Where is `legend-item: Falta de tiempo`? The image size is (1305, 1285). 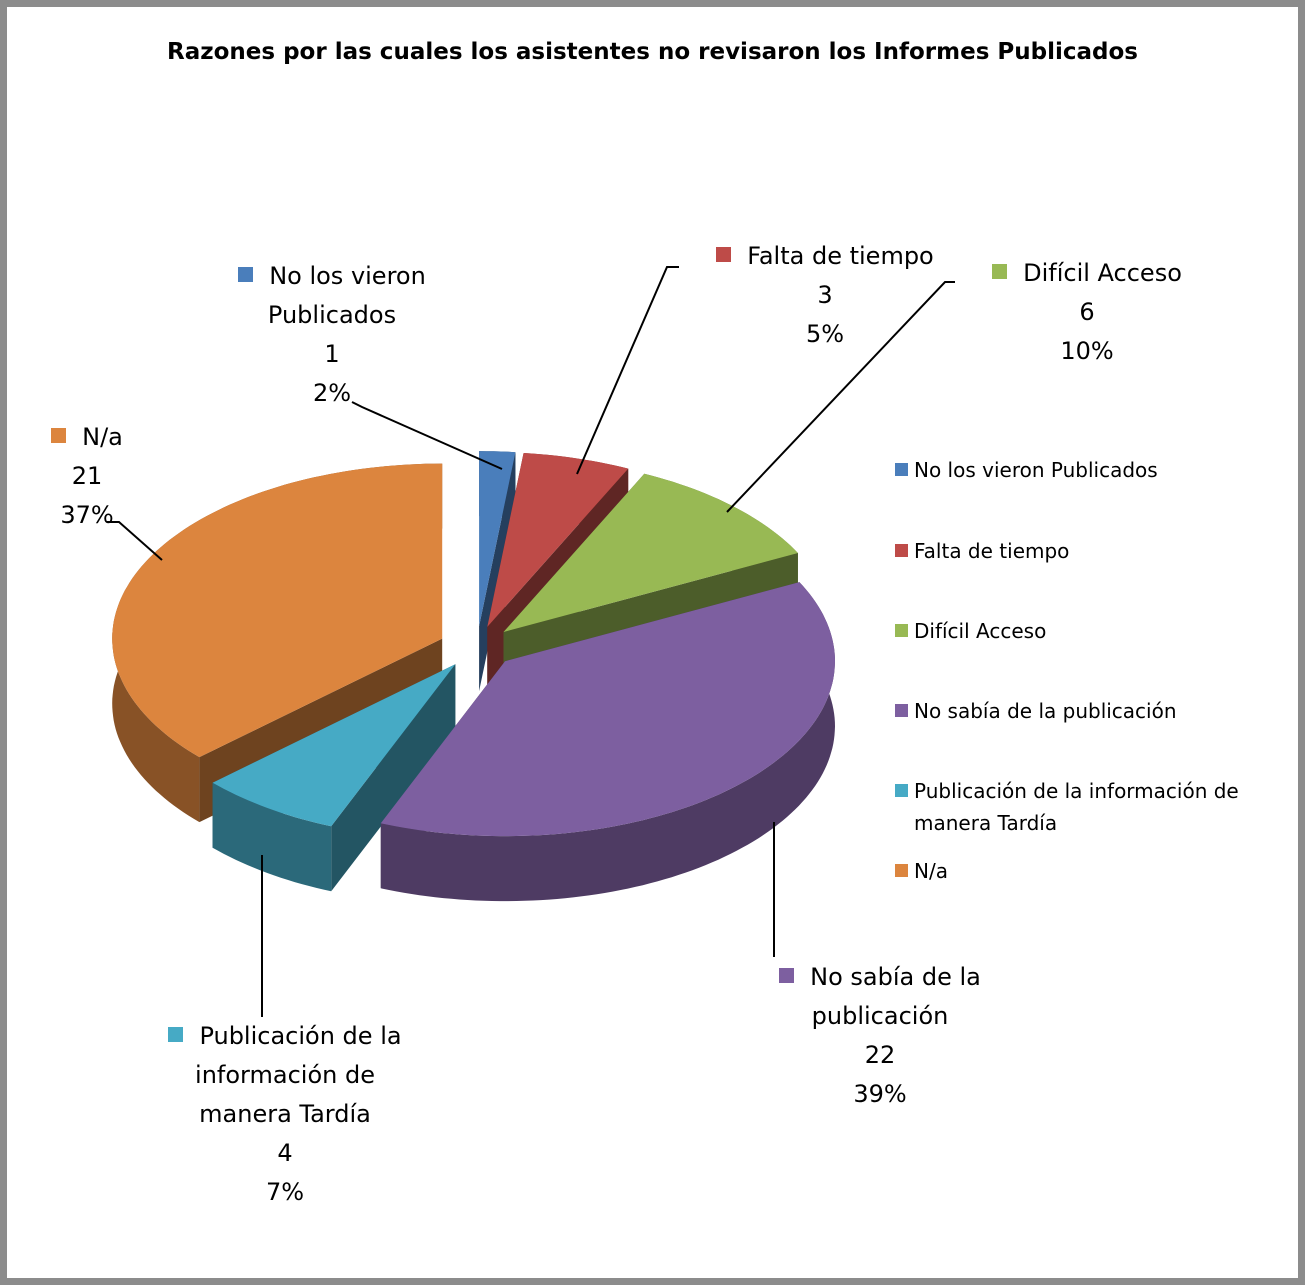
legend-item: Falta de tiempo is located at coordinates (1080, 551).